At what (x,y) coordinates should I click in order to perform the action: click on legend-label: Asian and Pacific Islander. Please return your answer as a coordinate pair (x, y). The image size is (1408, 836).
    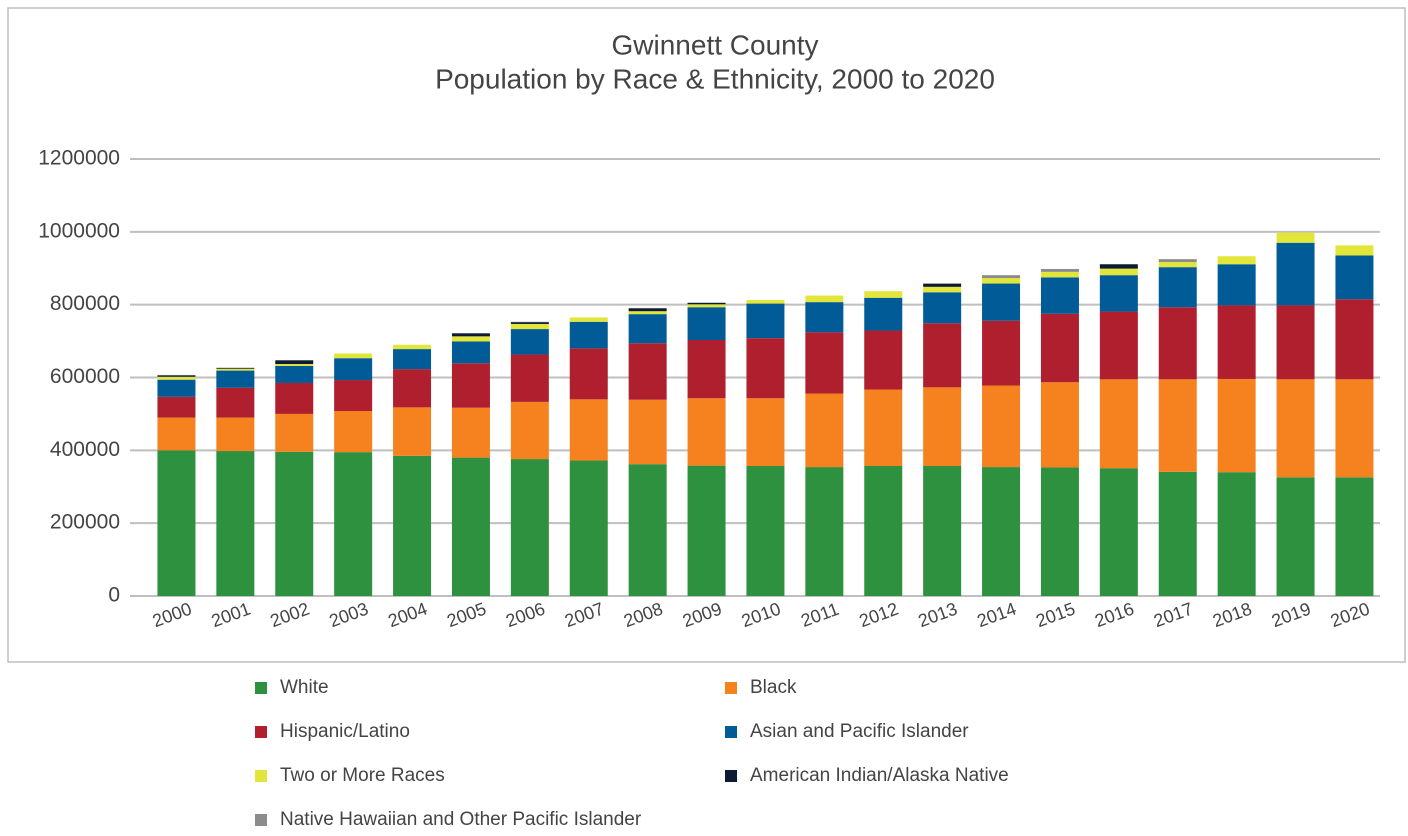
    Looking at the image, I should click on (859, 731).